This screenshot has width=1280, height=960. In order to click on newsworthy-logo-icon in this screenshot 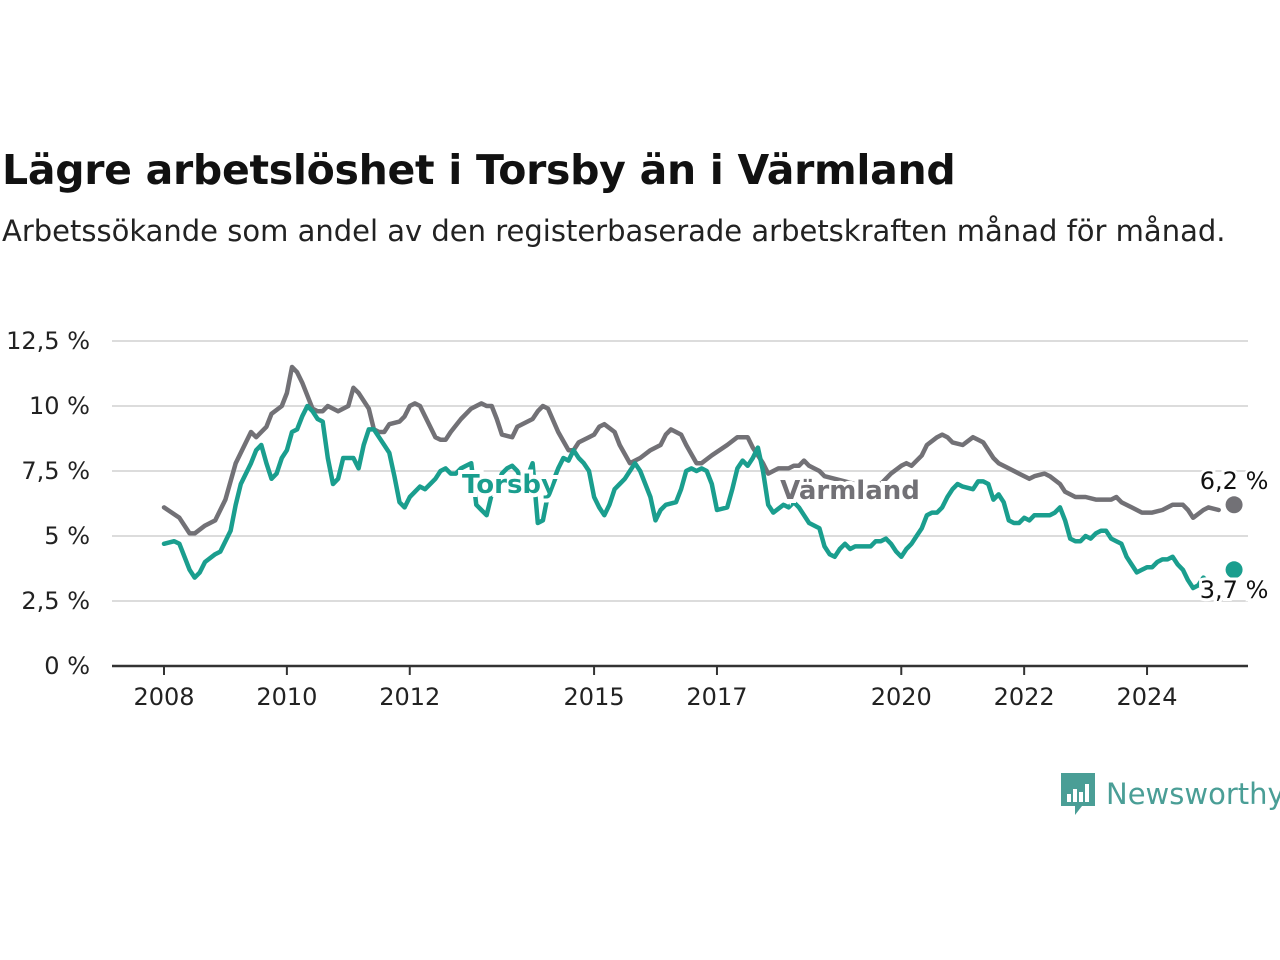, I will do `click(1078, 794)`.